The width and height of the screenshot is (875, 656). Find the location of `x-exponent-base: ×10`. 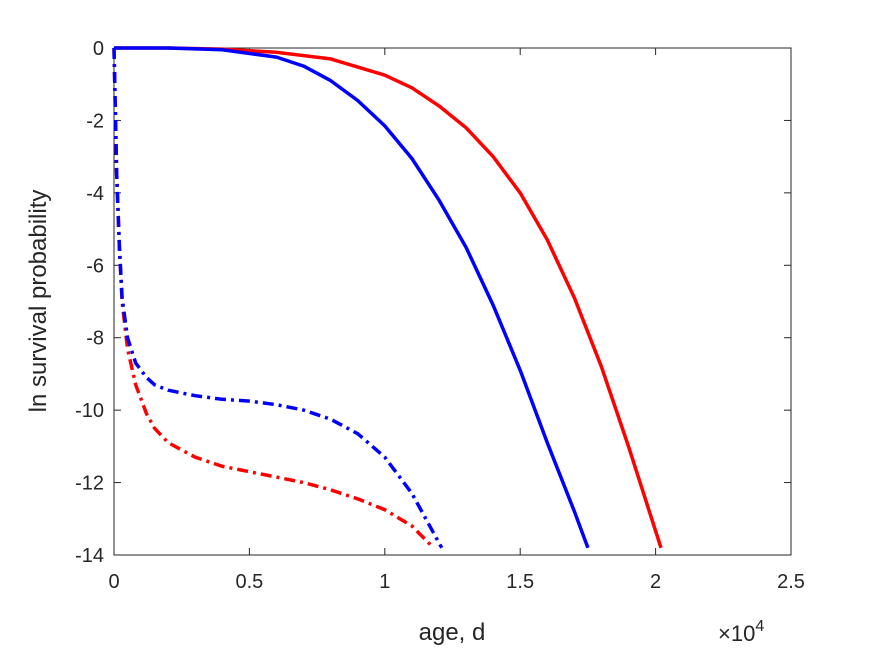

x-exponent-base: ×10 is located at coordinates (736, 633).